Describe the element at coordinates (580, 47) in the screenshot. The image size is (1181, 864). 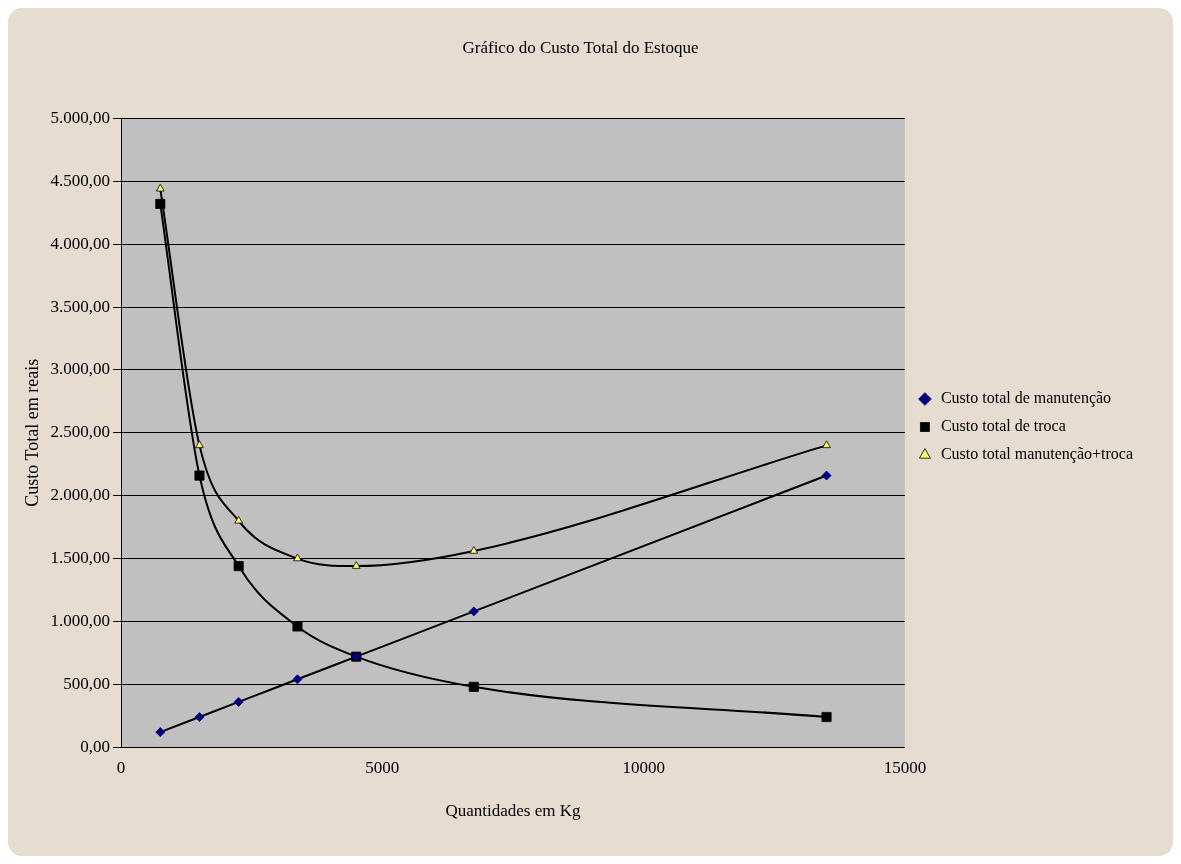
I see `chart-title: Gráfico do Custo Total do Estoque` at that location.